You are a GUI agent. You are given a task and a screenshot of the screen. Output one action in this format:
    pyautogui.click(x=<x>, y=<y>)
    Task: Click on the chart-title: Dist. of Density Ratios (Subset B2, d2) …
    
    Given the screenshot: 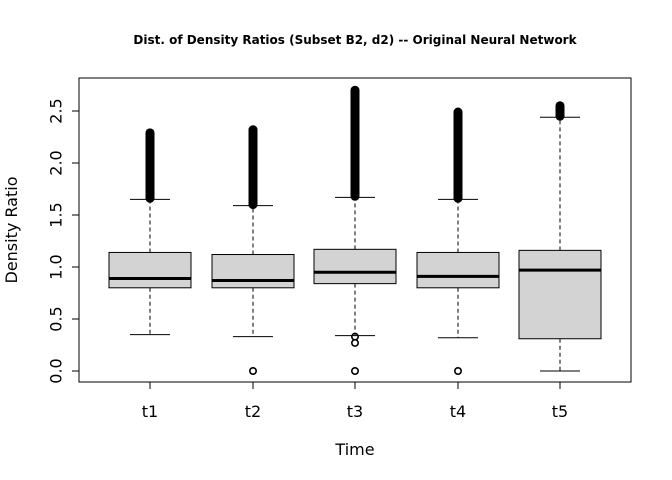 What is the action you would take?
    pyautogui.click(x=355, y=40)
    